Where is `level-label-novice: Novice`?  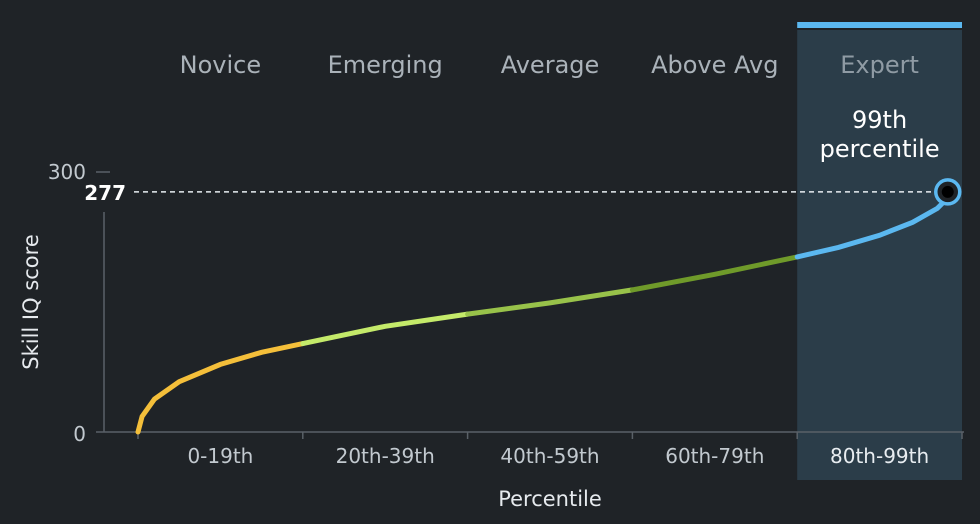 level-label-novice: Novice is located at coordinates (220, 65).